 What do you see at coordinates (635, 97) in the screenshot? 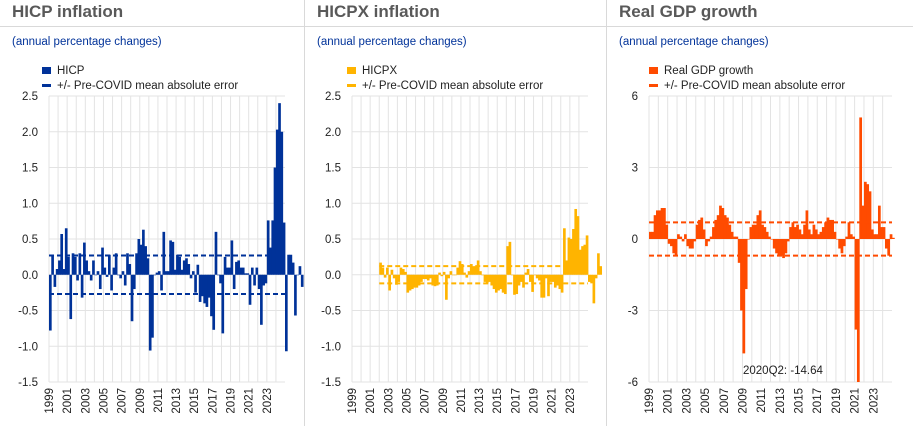
I see `y-tick-label: 6` at bounding box center [635, 97].